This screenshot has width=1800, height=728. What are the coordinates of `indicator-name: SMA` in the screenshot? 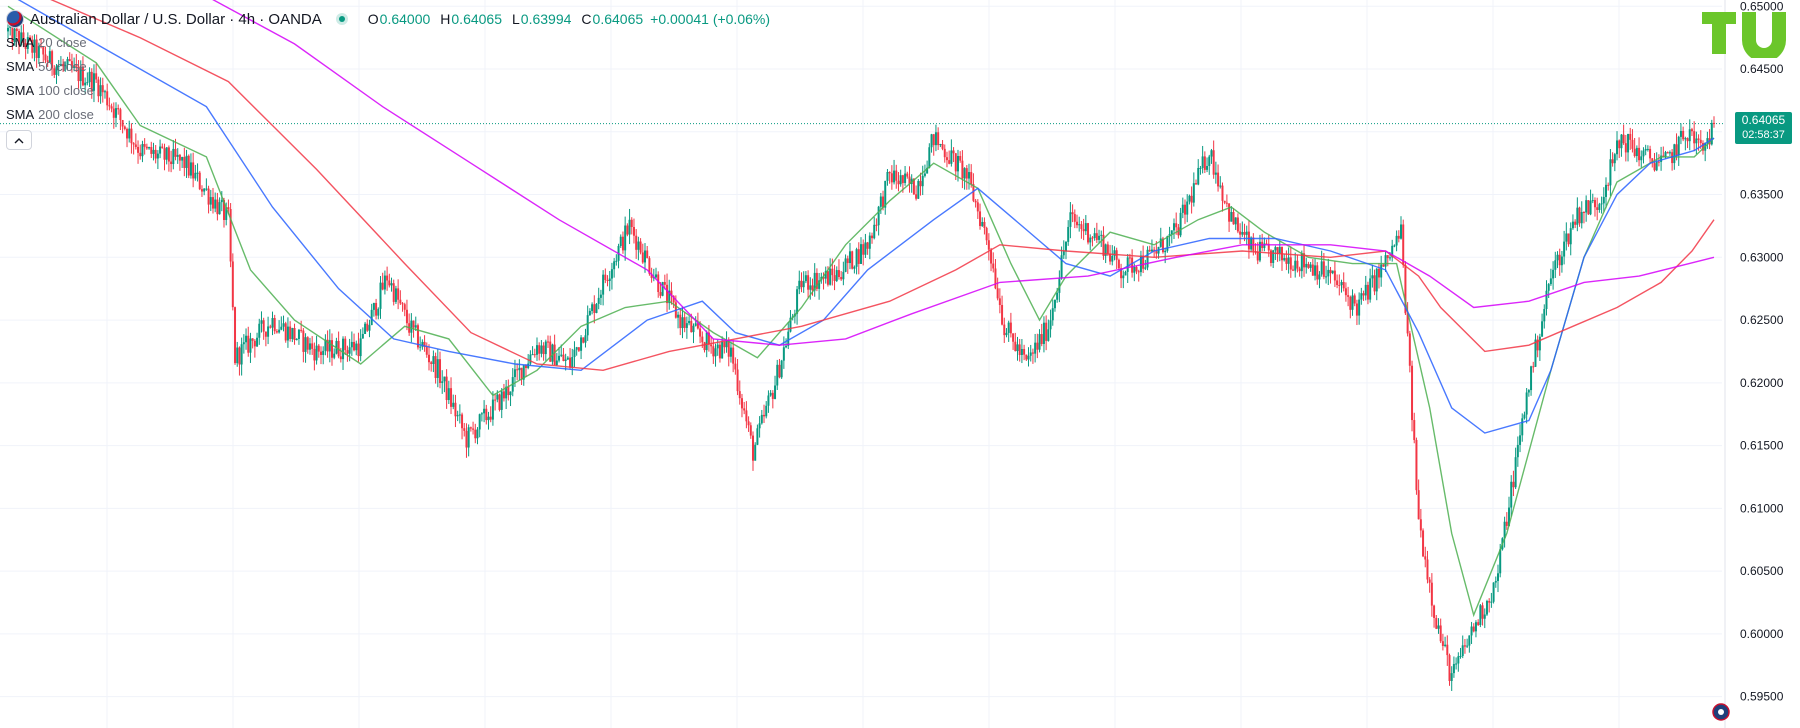 It's located at (20, 114).